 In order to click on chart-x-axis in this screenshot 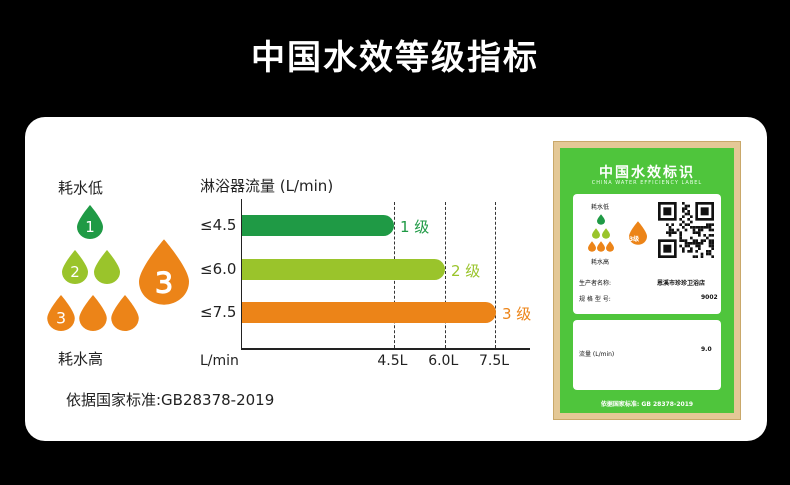, I will do `click(385, 349)`.